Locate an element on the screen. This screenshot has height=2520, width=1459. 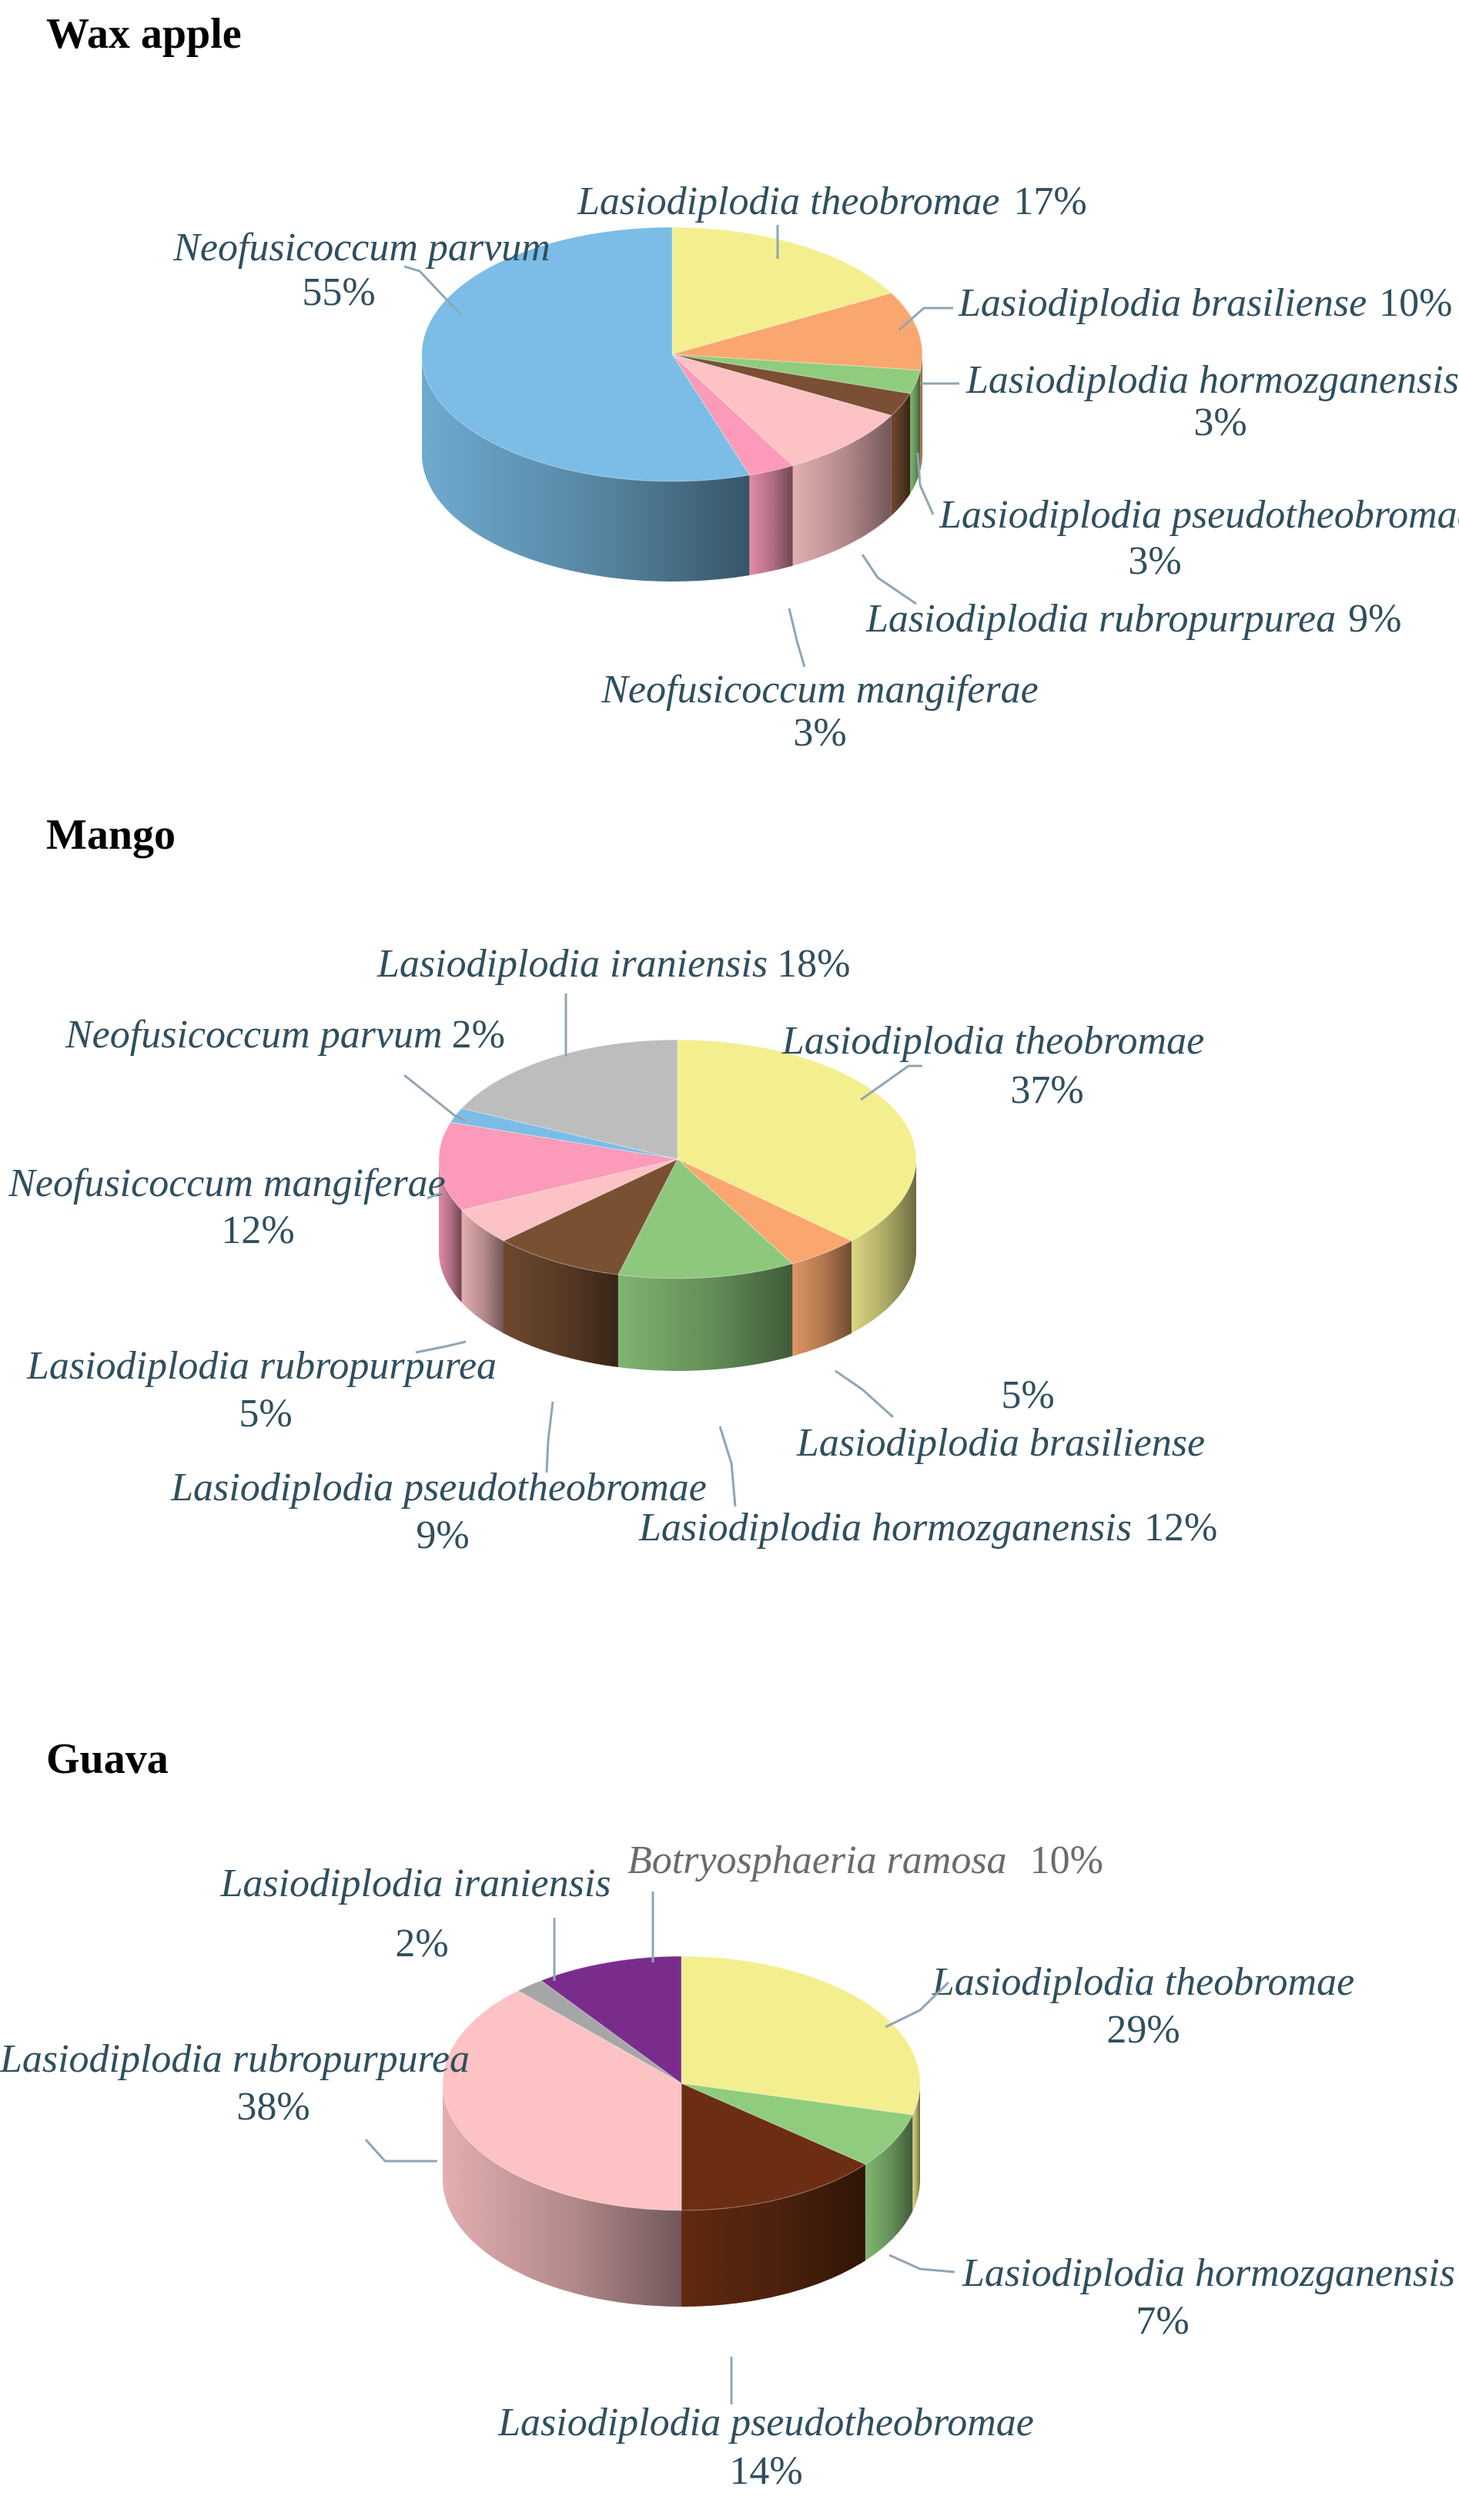
pie-top-mango is located at coordinates (677, 1159).